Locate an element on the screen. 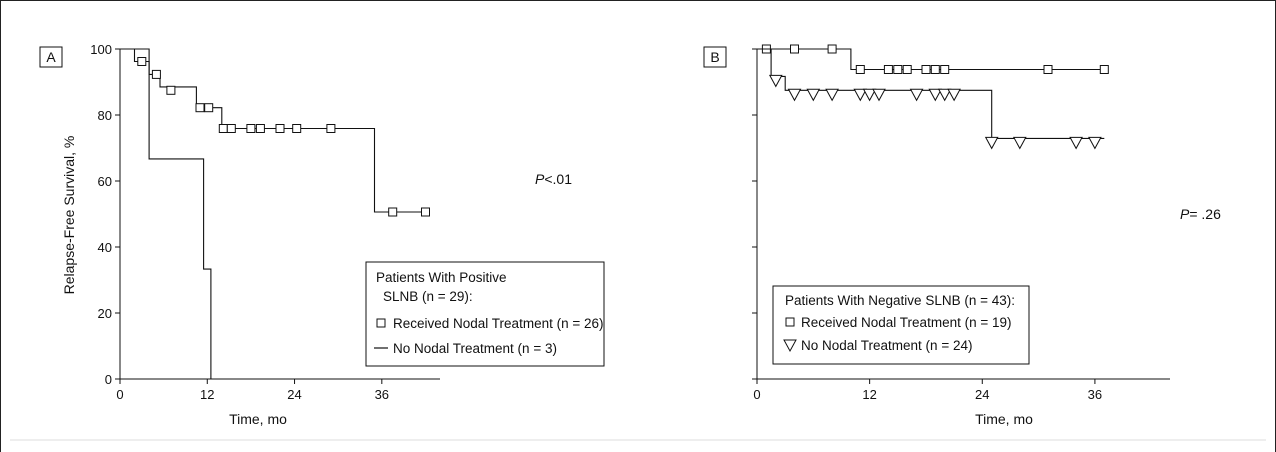  panel-a-y-tick-label: 20 is located at coordinates (105, 313).